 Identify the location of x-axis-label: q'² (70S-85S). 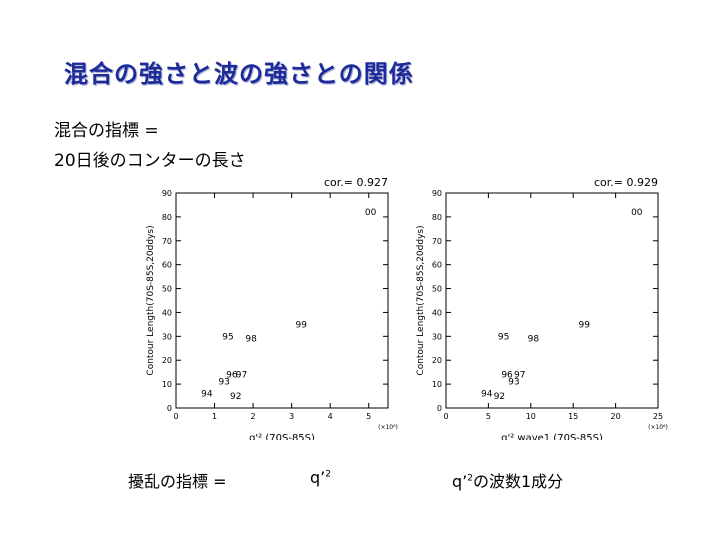
(282, 436).